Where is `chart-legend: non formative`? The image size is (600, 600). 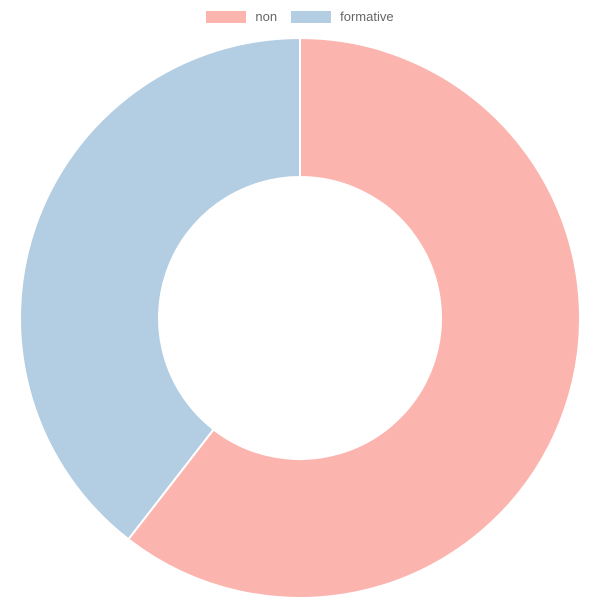
chart-legend: non formative is located at coordinates (300, 16).